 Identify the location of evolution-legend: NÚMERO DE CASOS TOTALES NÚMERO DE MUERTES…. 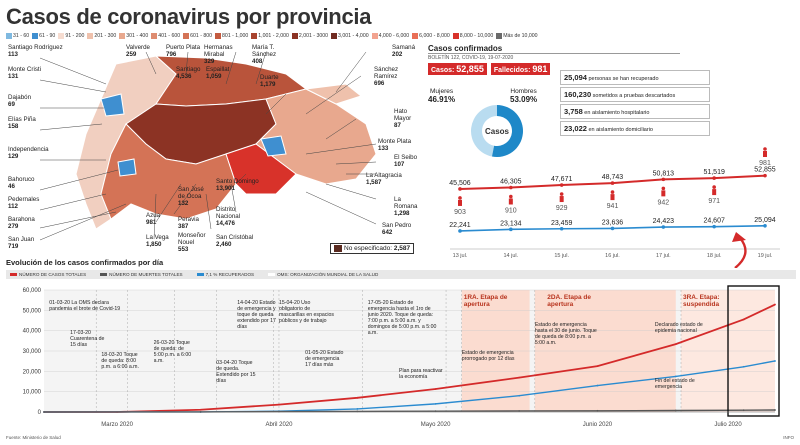
(401, 274).